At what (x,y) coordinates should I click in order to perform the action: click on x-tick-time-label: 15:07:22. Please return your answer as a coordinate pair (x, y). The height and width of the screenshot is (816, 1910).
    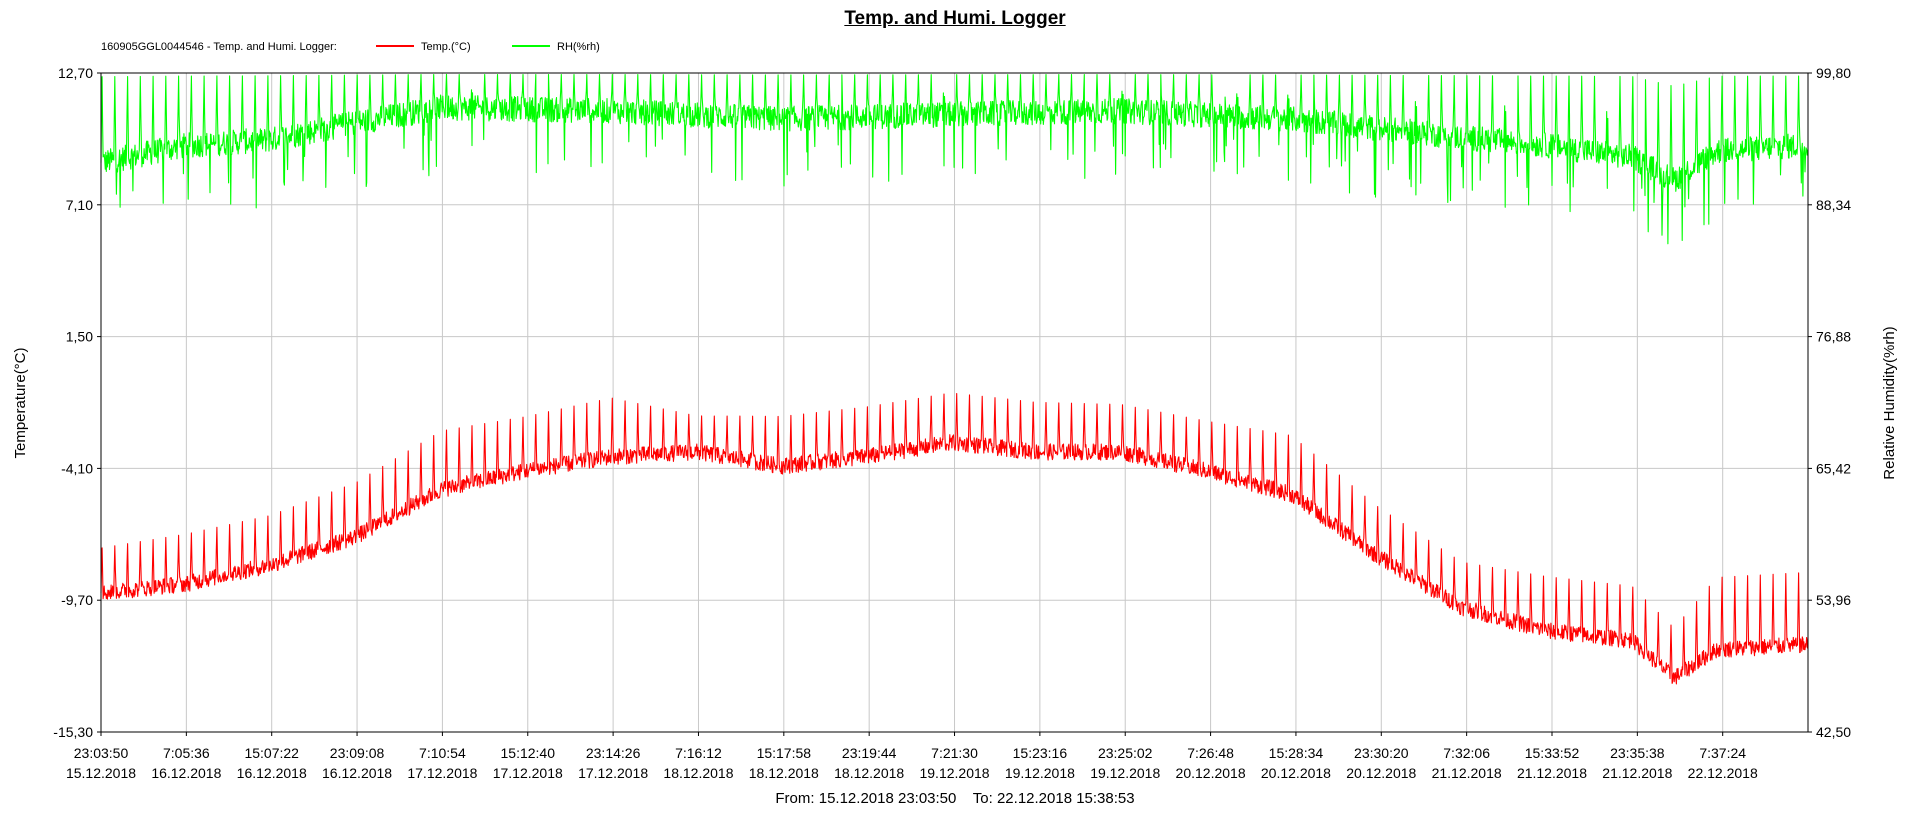
    Looking at the image, I should click on (271, 753).